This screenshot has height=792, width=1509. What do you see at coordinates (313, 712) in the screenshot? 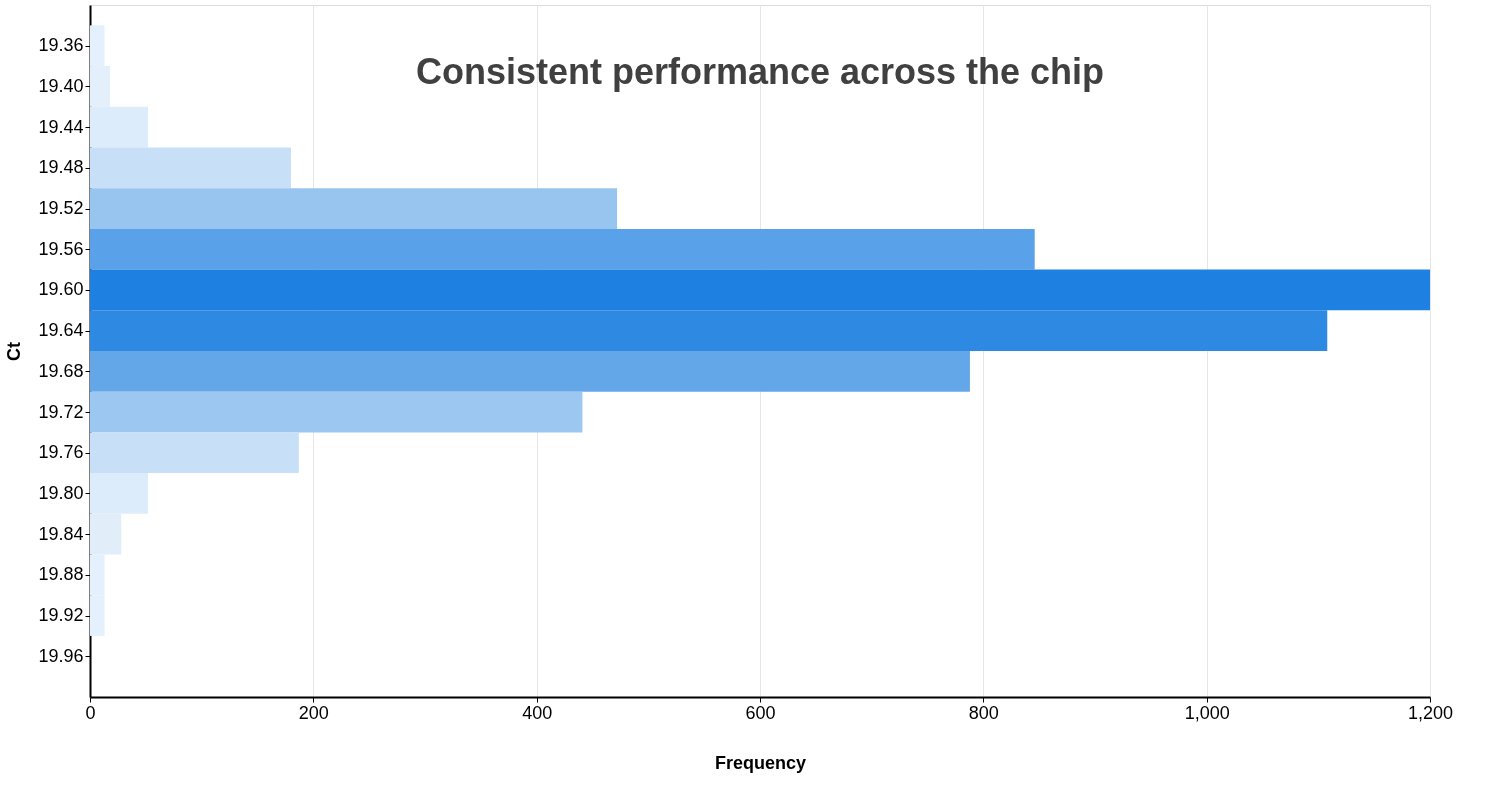
I see `x-tick-label: 200` at bounding box center [313, 712].